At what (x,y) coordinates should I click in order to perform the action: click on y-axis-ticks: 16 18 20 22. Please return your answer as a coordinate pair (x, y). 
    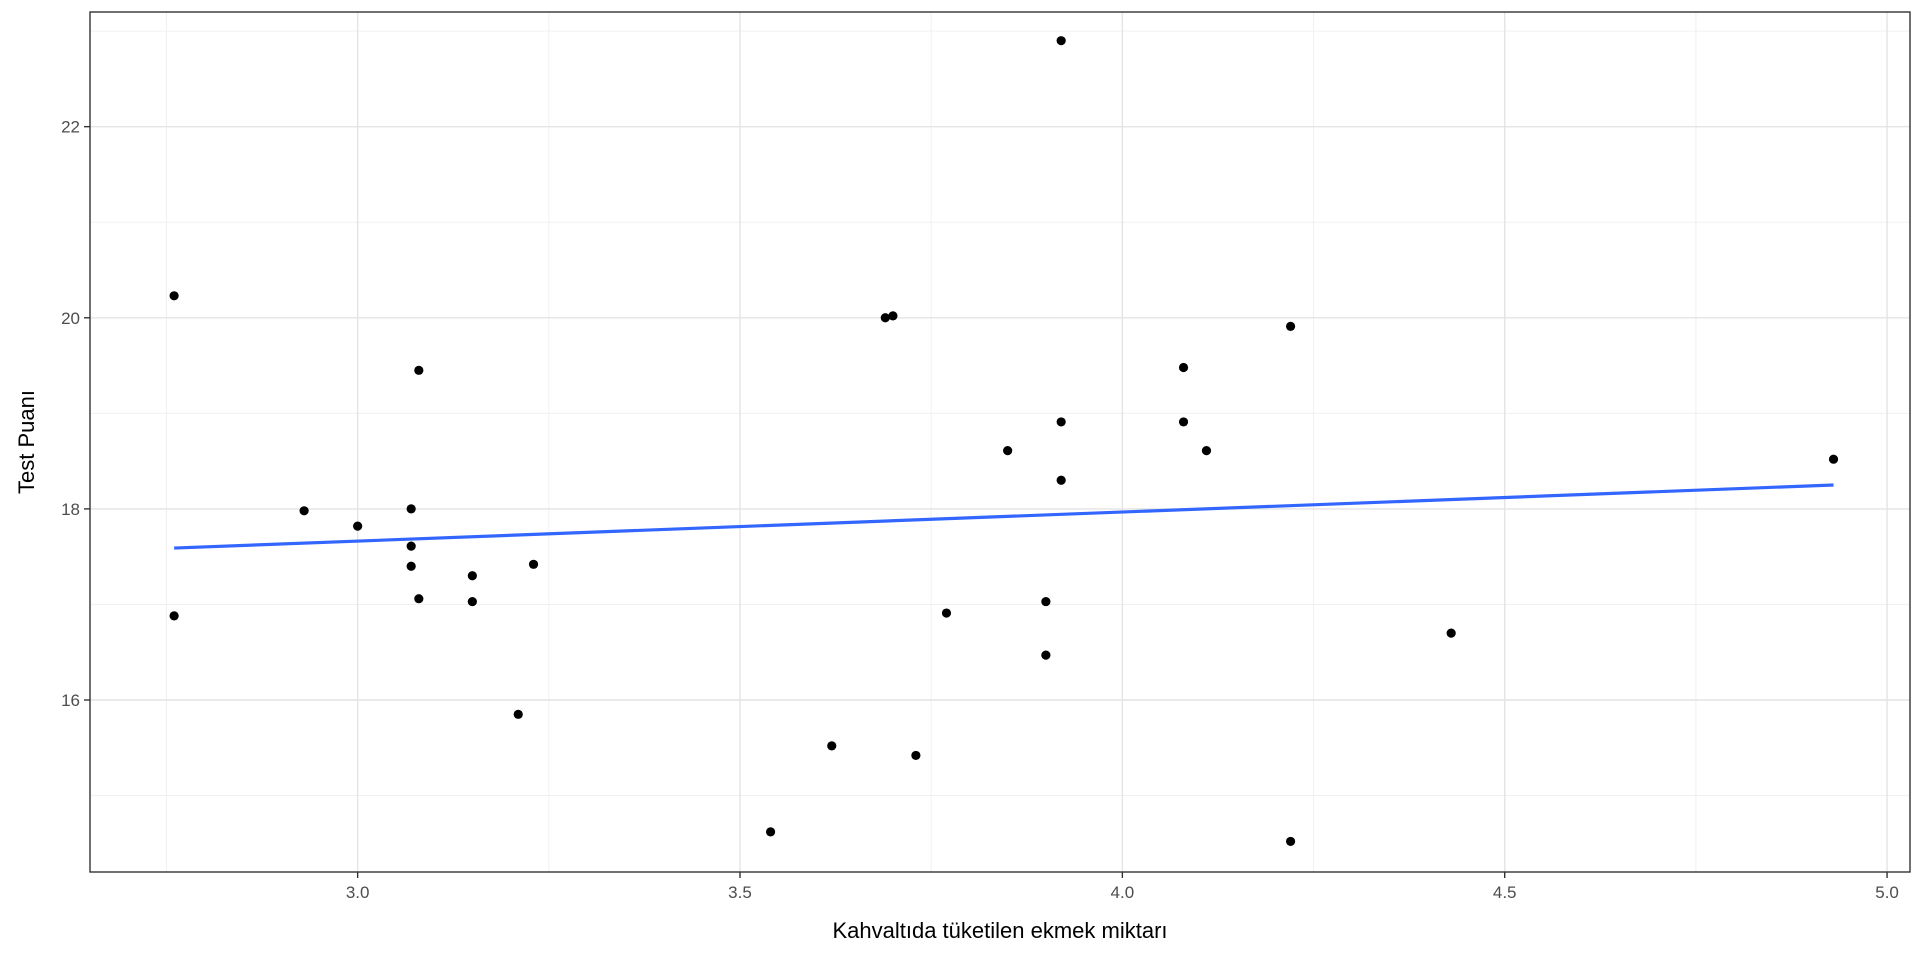
    Looking at the image, I should click on (75, 414).